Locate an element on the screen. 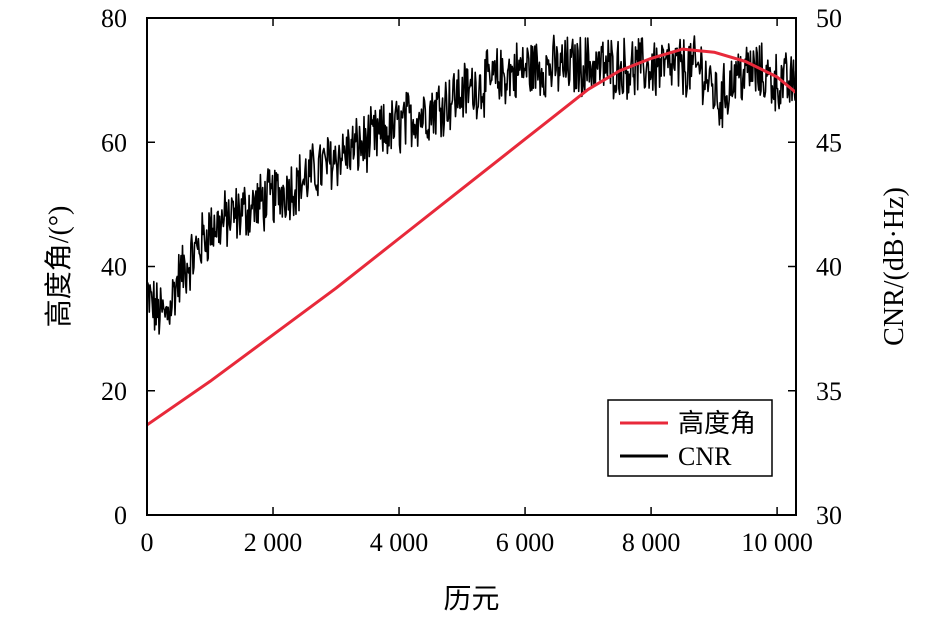 This screenshot has height=620, width=945. y-right-tick-label: 30 is located at coordinates (829, 515).